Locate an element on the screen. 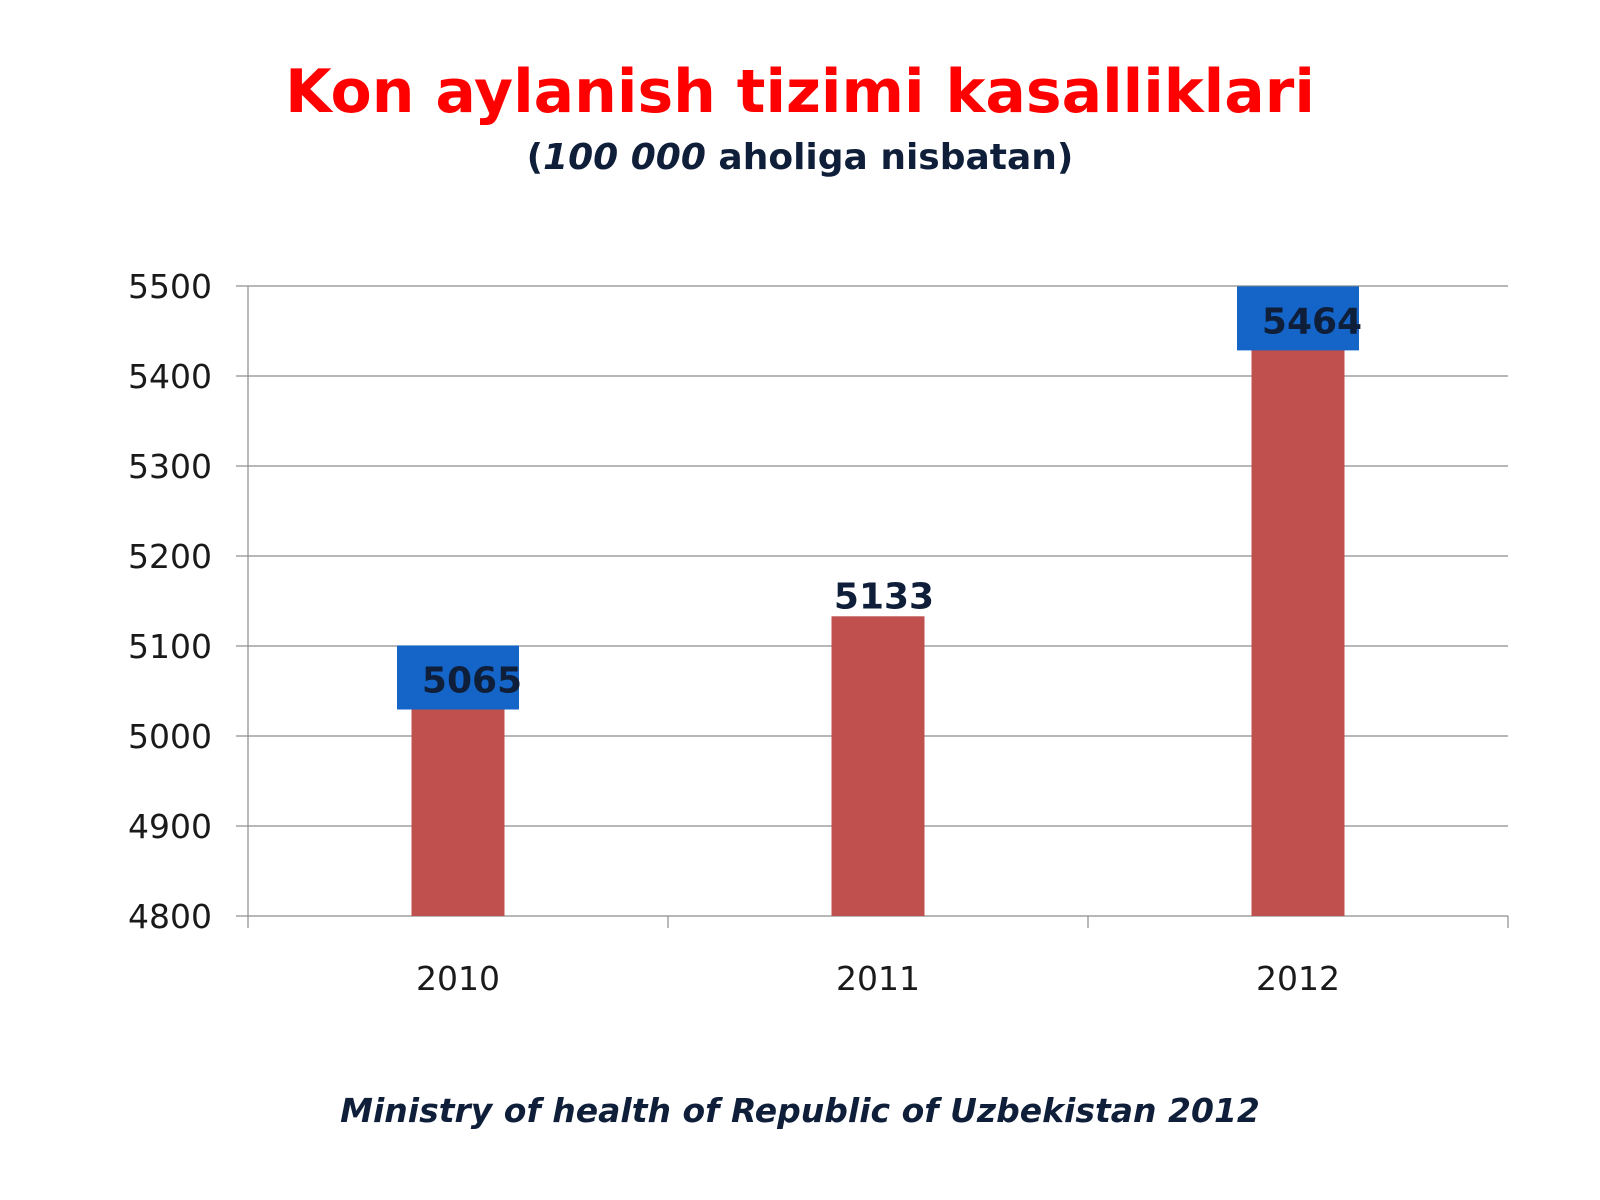  x-axis: 2010 2011 2012 is located at coordinates (878, 956).